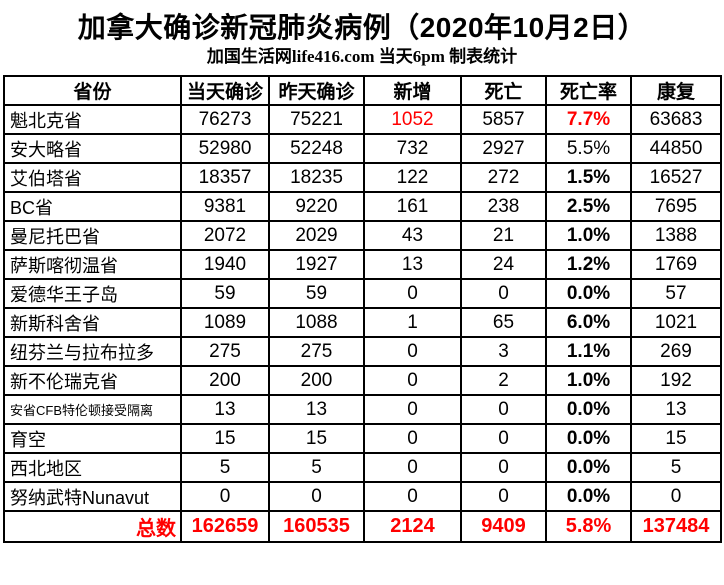 This screenshot has width=724, height=585. Describe the element at coordinates (92, 351) in the screenshot. I see `cell-province: 纽芬兰与拉布拉多` at that location.